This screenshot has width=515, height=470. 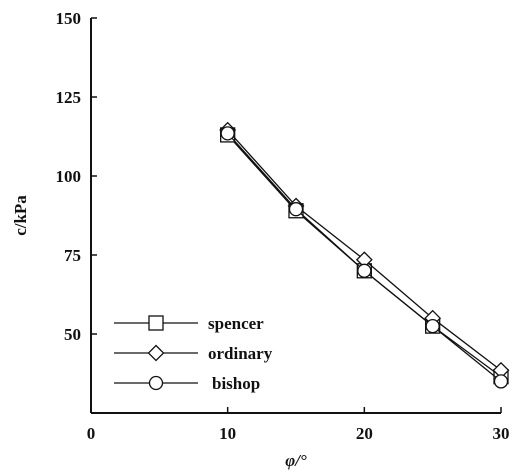 I want to click on legend: spencer ordinary bishop, so click(x=193, y=353).